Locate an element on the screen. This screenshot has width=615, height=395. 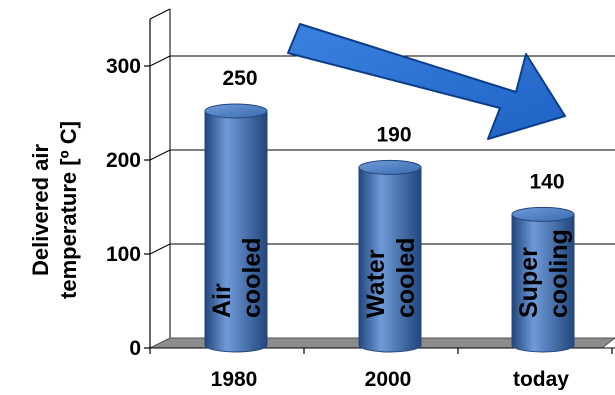
data-label: 190 is located at coordinates (393, 134).